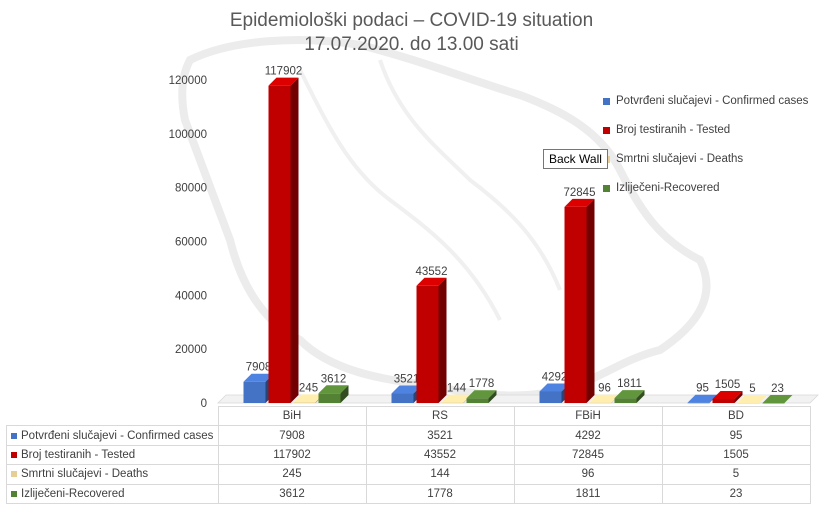 The image size is (823, 513). What do you see at coordinates (457, 389) in the screenshot?
I see `data-label: 144` at bounding box center [457, 389].